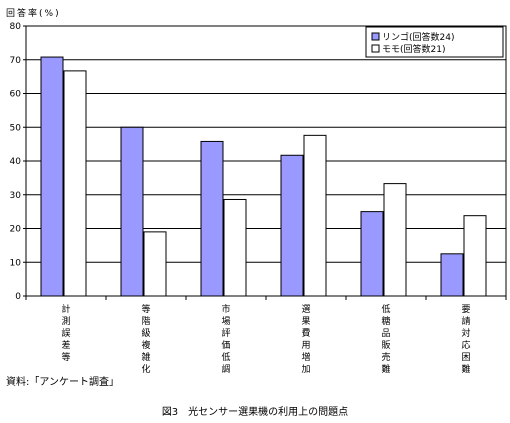 This screenshot has width=510, height=423. Describe the element at coordinates (16, 263) in the screenshot. I see `y-tick-label: 10` at that location.